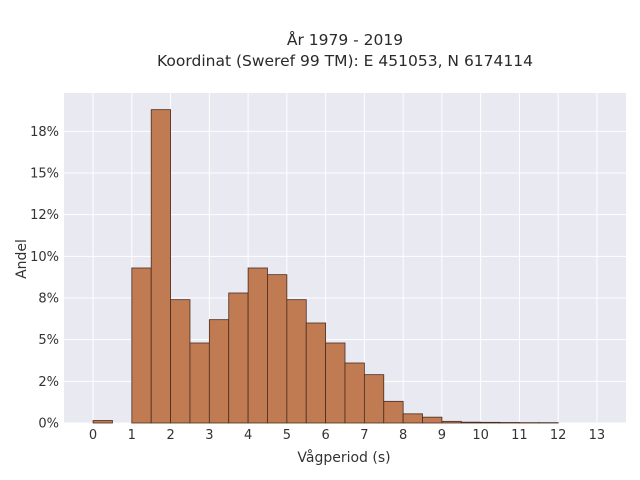 This screenshot has width=640, height=480. What do you see at coordinates (558, 435) in the screenshot?
I see `x-tick-label: 12` at bounding box center [558, 435].